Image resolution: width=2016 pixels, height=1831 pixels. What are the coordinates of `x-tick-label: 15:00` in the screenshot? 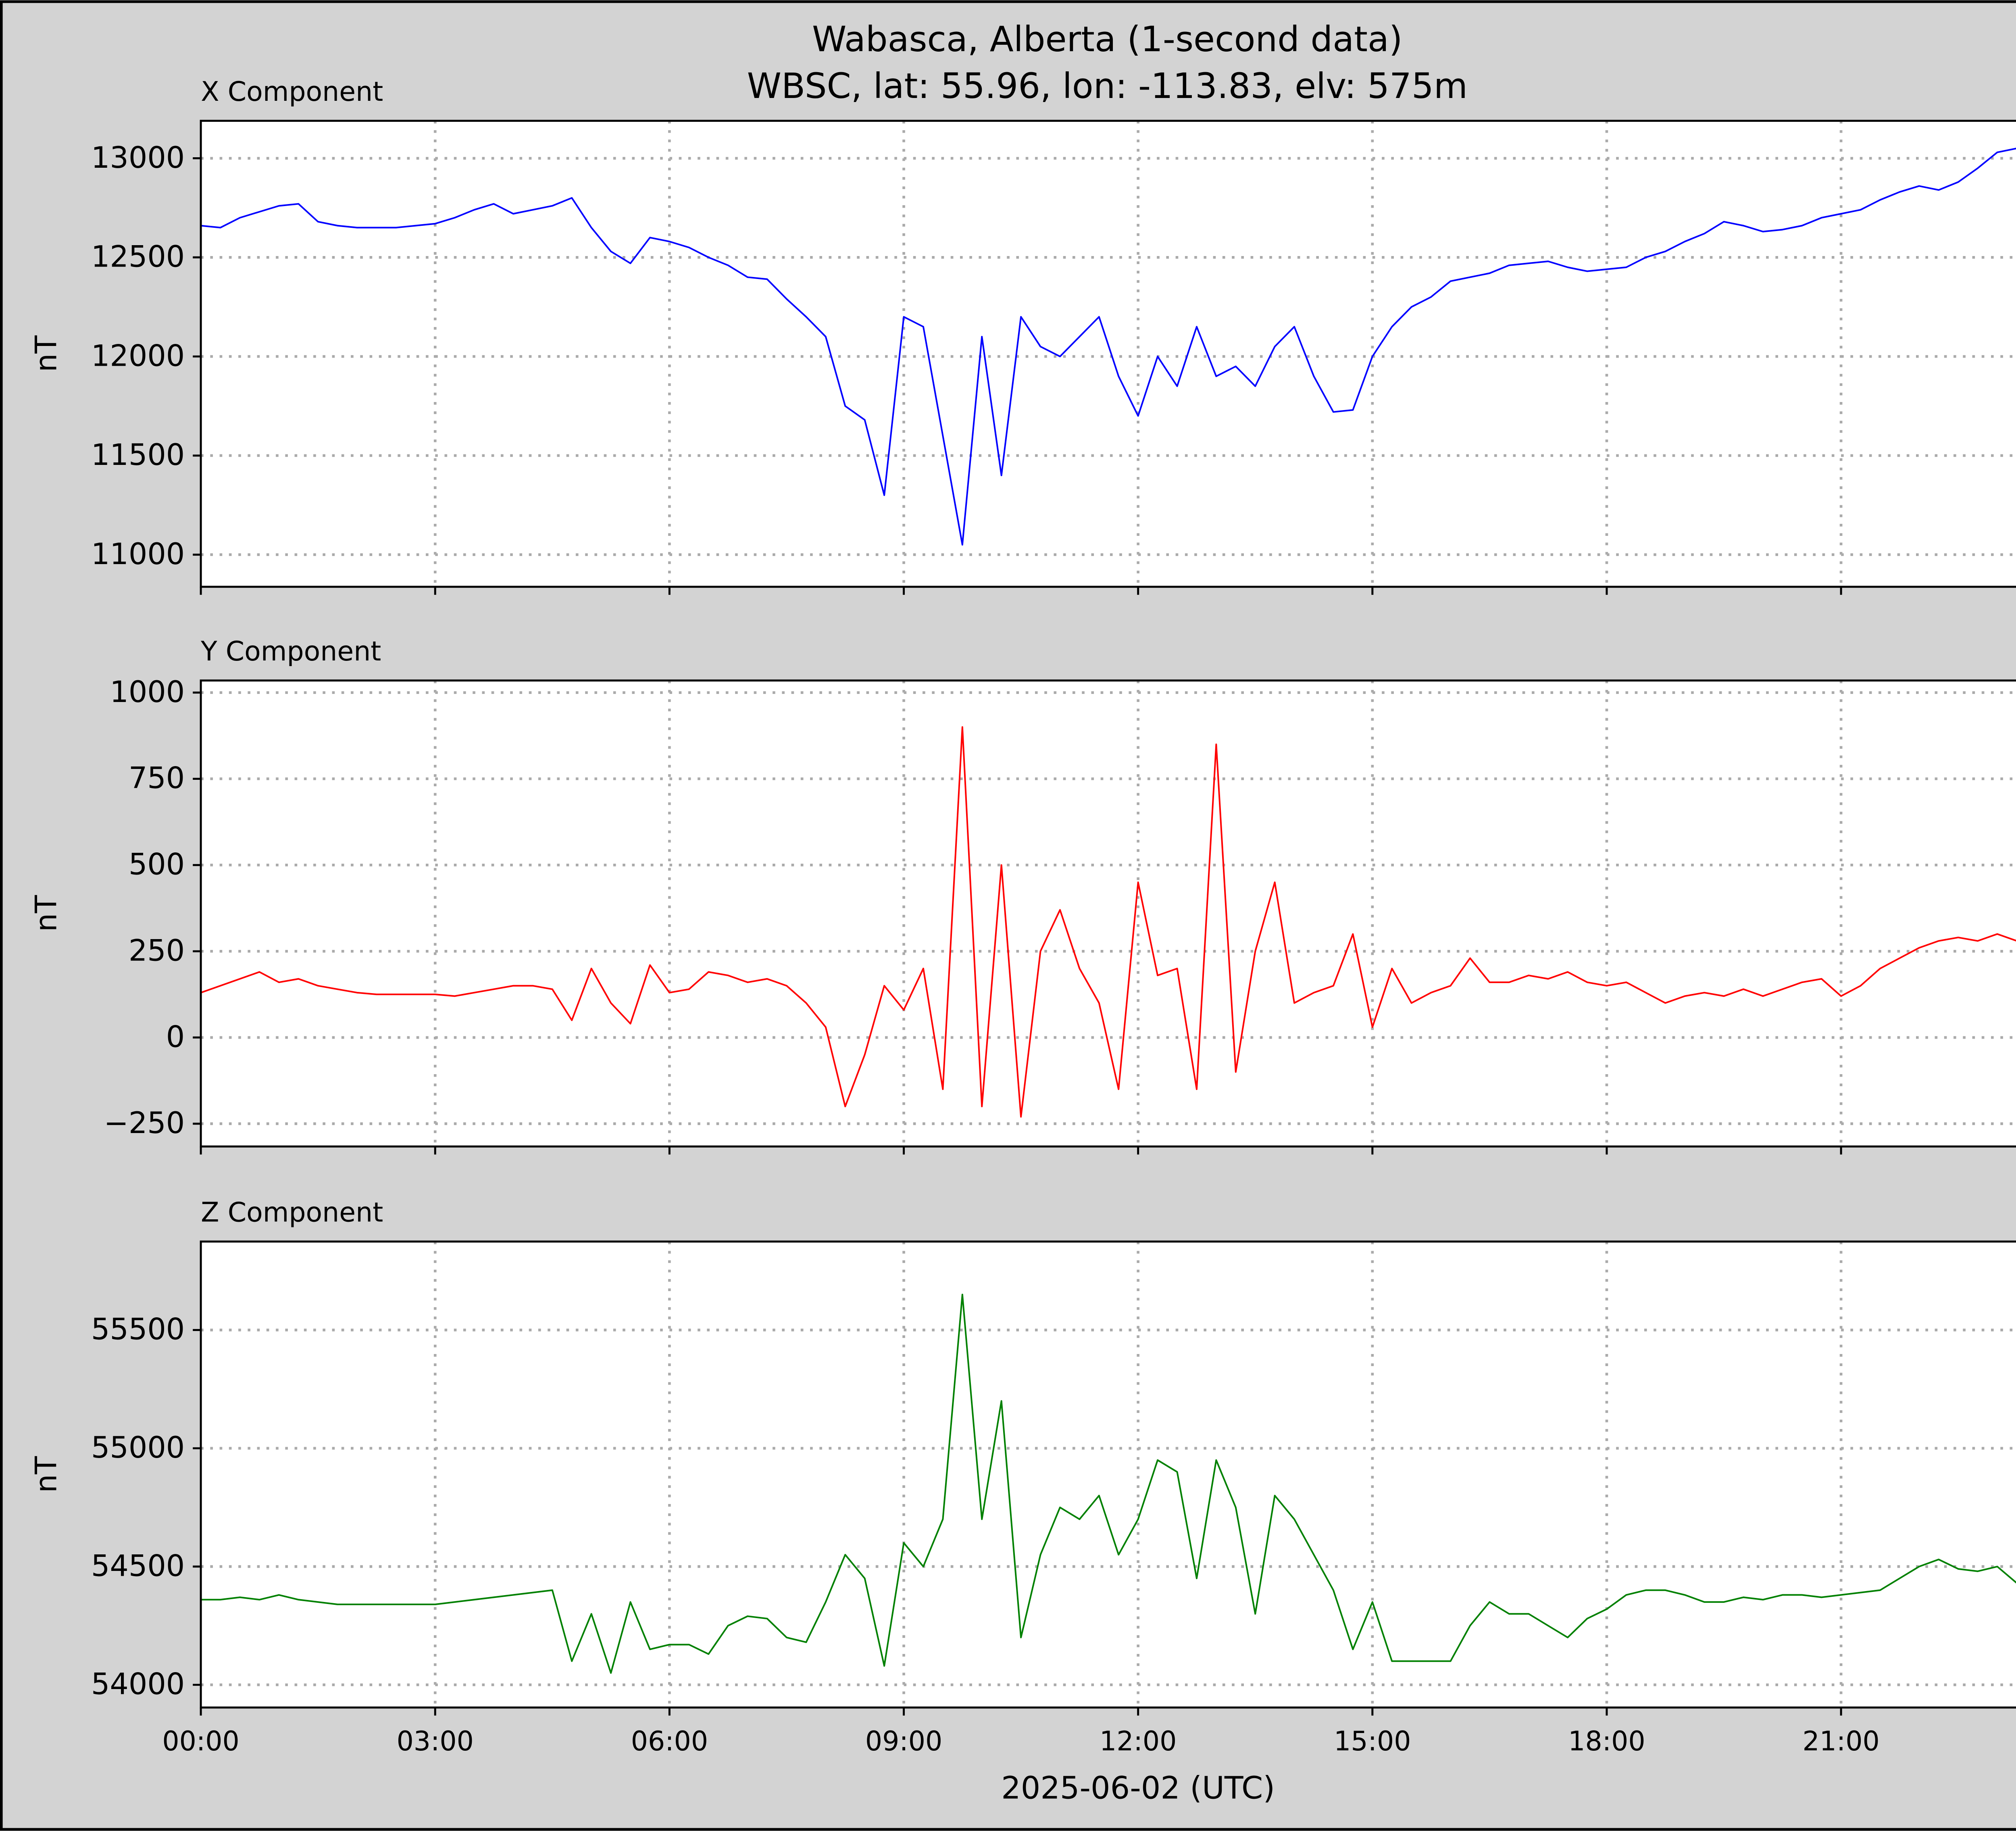 It's located at (1372, 1741).